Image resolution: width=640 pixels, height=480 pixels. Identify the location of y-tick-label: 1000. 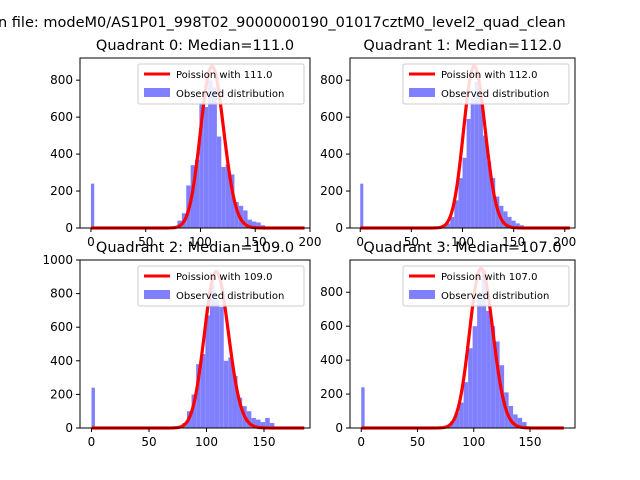
(57, 260).